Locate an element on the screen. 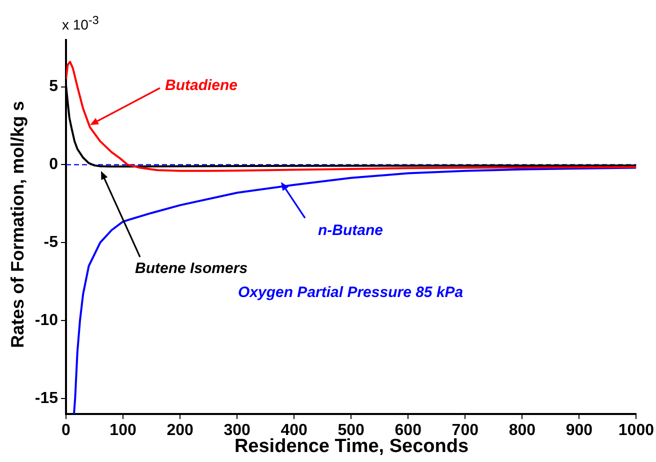 The height and width of the screenshot is (462, 656). text: n-Butane is located at coordinates (350, 230).